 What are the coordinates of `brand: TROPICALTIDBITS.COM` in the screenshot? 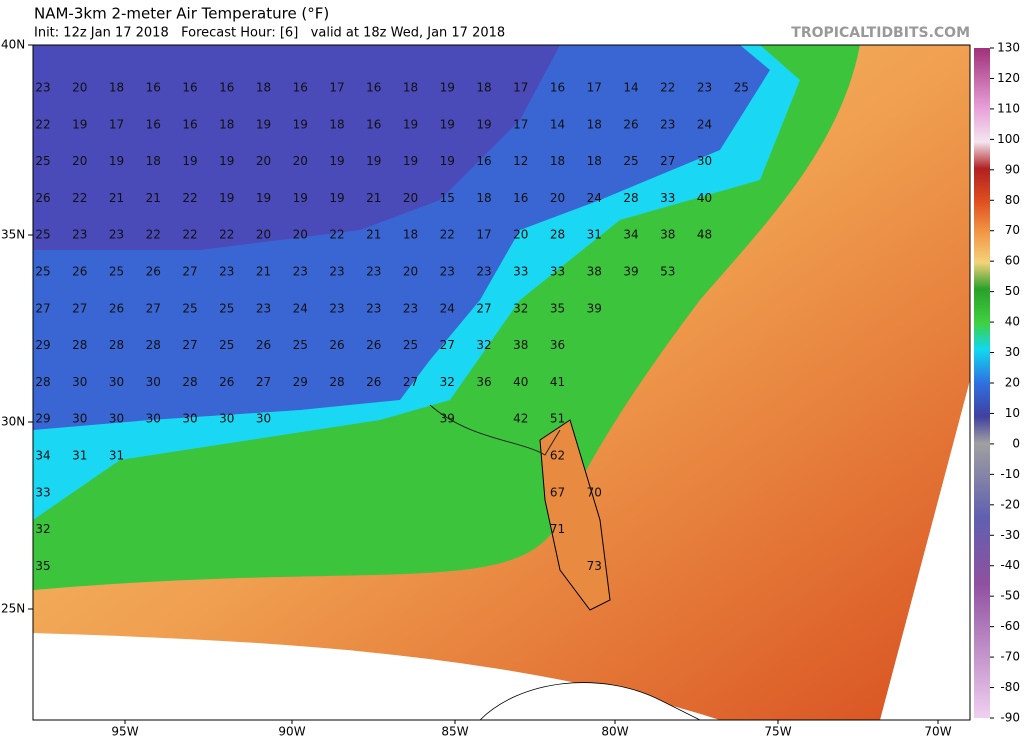 It's located at (880, 33).